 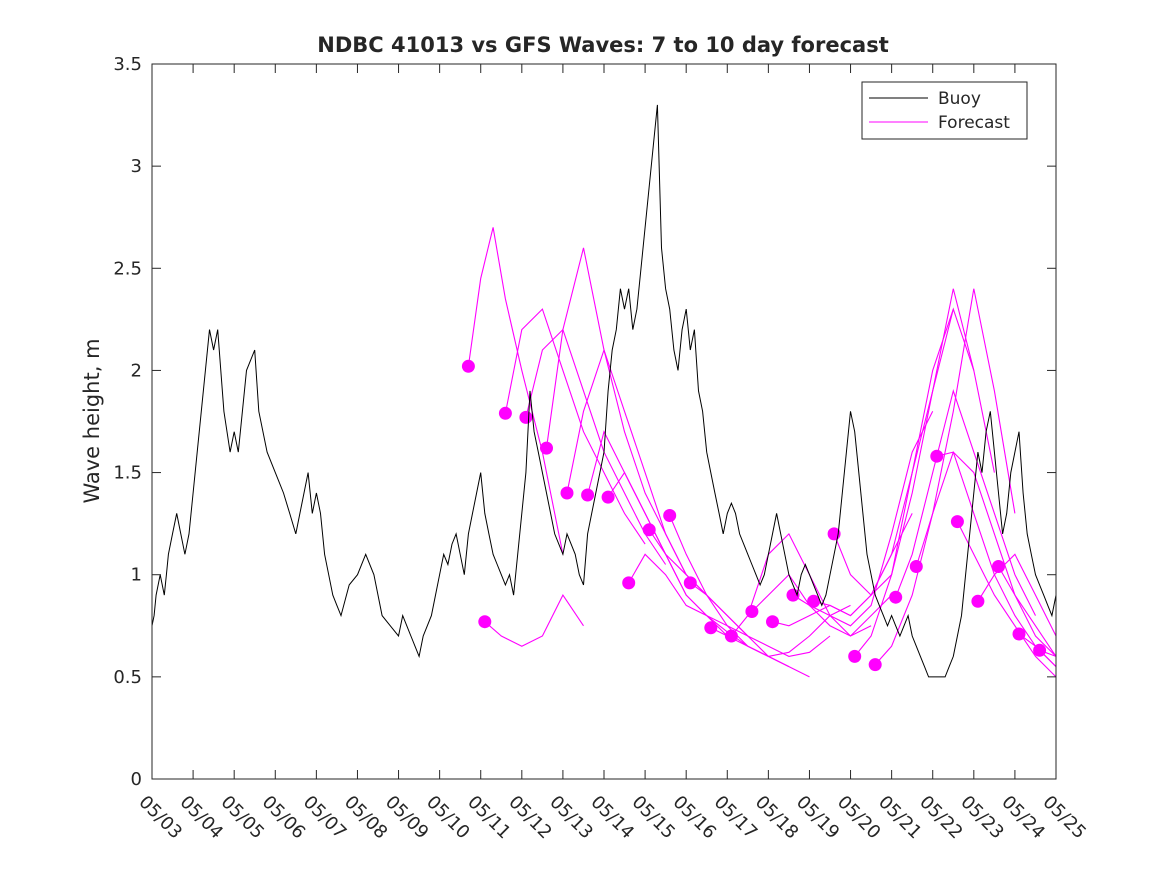 What do you see at coordinates (407, 818) in the screenshot?
I see `x-tick-label: 05/09` at bounding box center [407, 818].